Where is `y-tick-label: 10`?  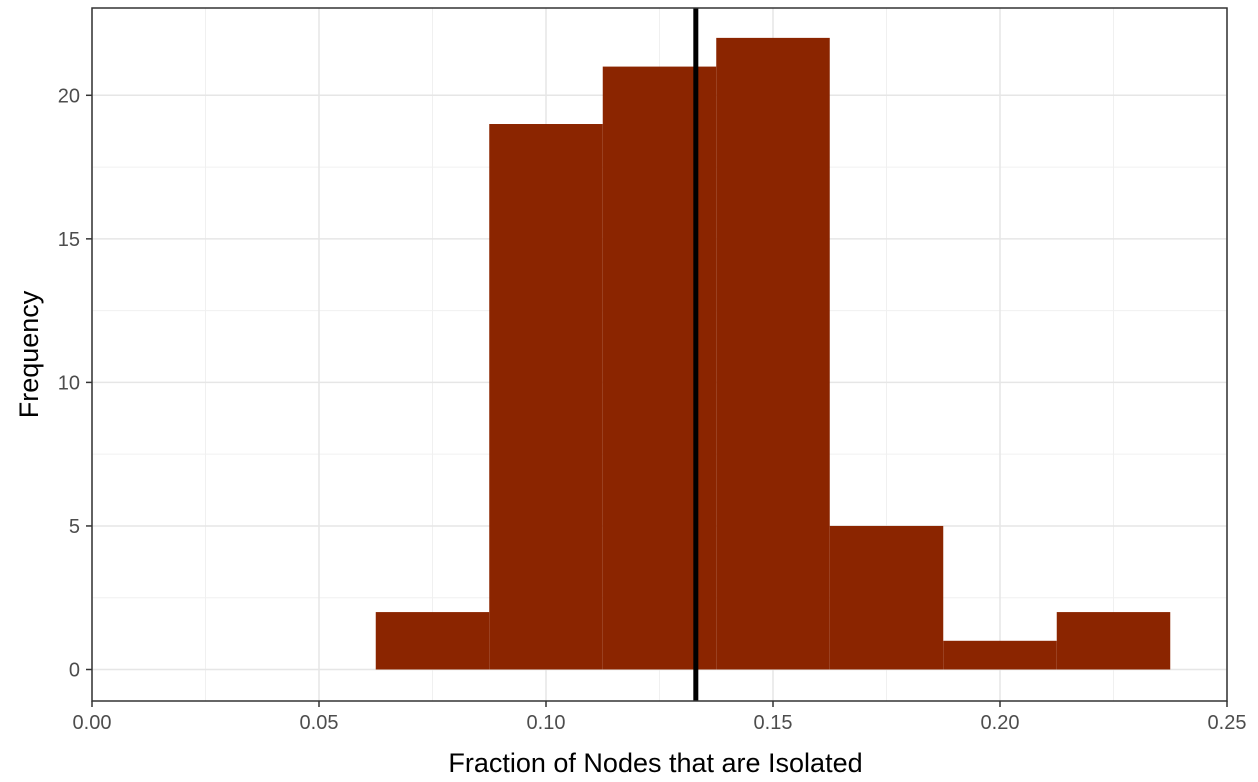 y-tick-label: 10 is located at coordinates (69, 383).